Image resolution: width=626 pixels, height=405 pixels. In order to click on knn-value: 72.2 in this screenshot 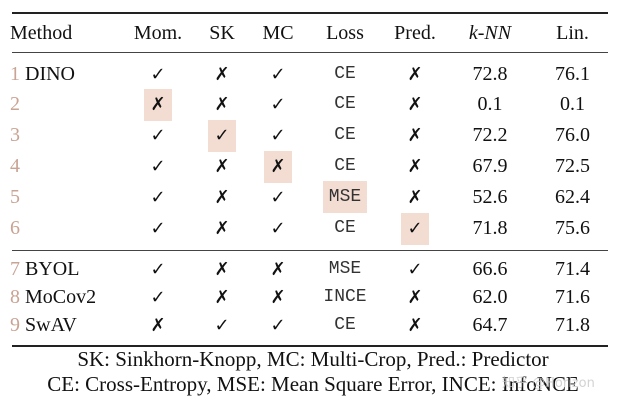, I will do `click(490, 135)`.